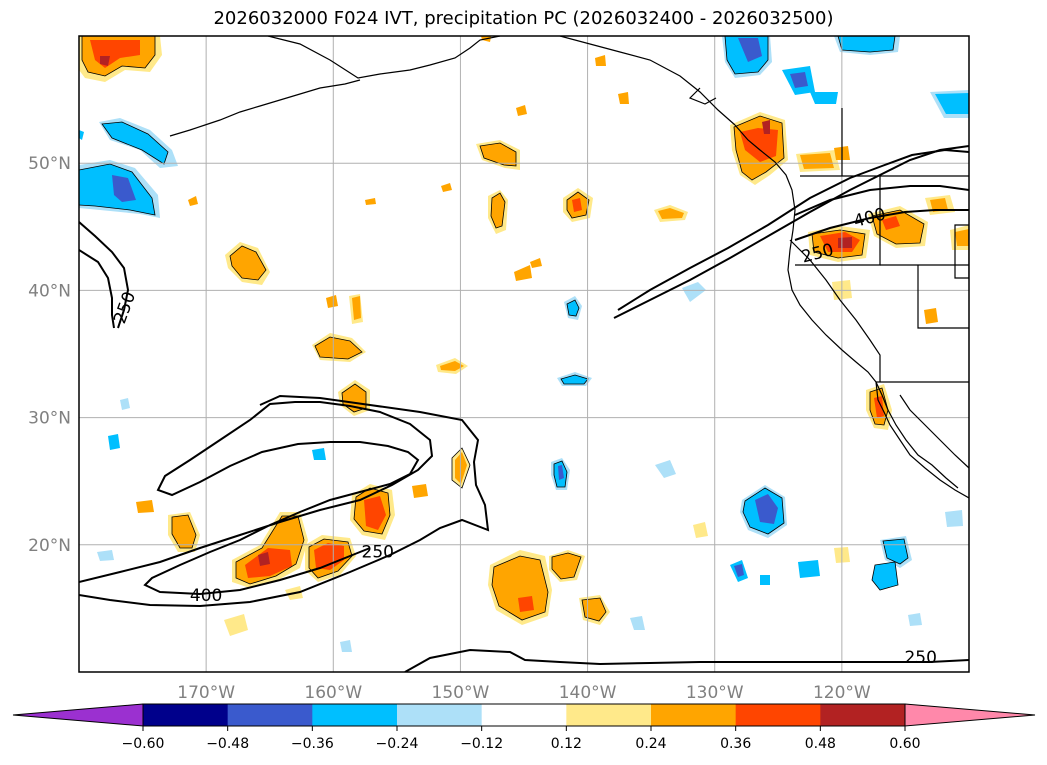 Image resolution: width=1047 pixels, height=765 pixels. I want to click on lat-tick-label: 30°N, so click(49, 419).